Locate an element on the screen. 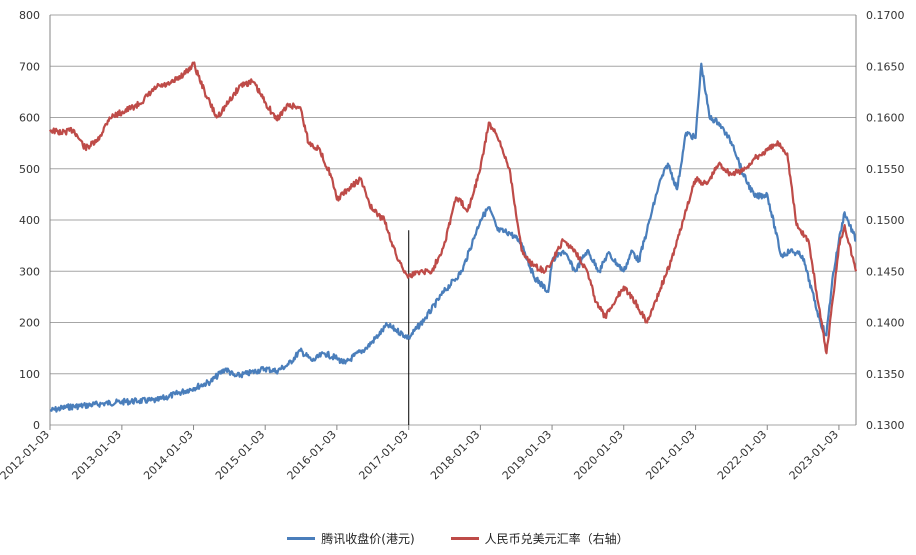 Image resolution: width=916 pixels, height=555 pixels. x-tick-label: 2016-01-03 is located at coordinates (312, 455).